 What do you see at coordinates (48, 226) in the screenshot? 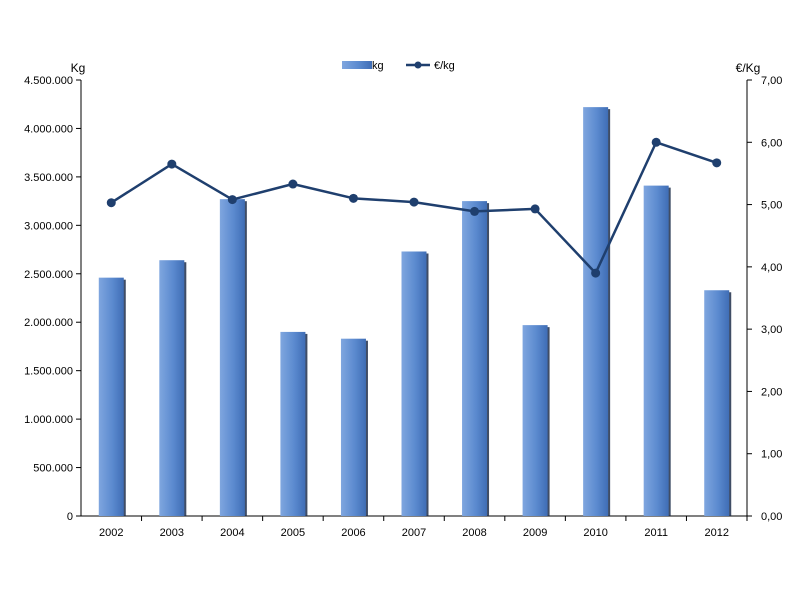
I see `left-tick-label: 3.000.000` at bounding box center [48, 226].